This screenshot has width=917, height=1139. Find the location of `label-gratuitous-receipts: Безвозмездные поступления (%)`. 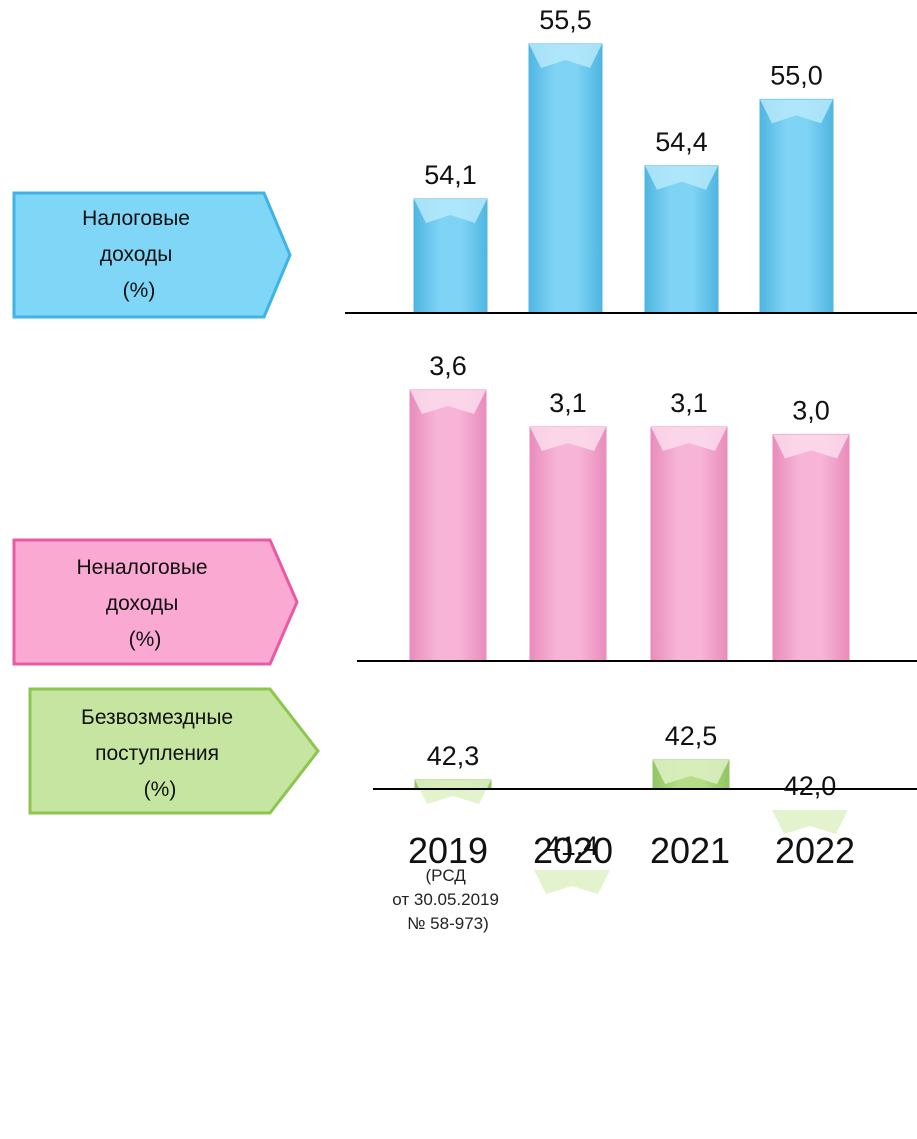

label-gratuitous-receipts: Безвозмездные поступления (%) is located at coordinates (160, 753).